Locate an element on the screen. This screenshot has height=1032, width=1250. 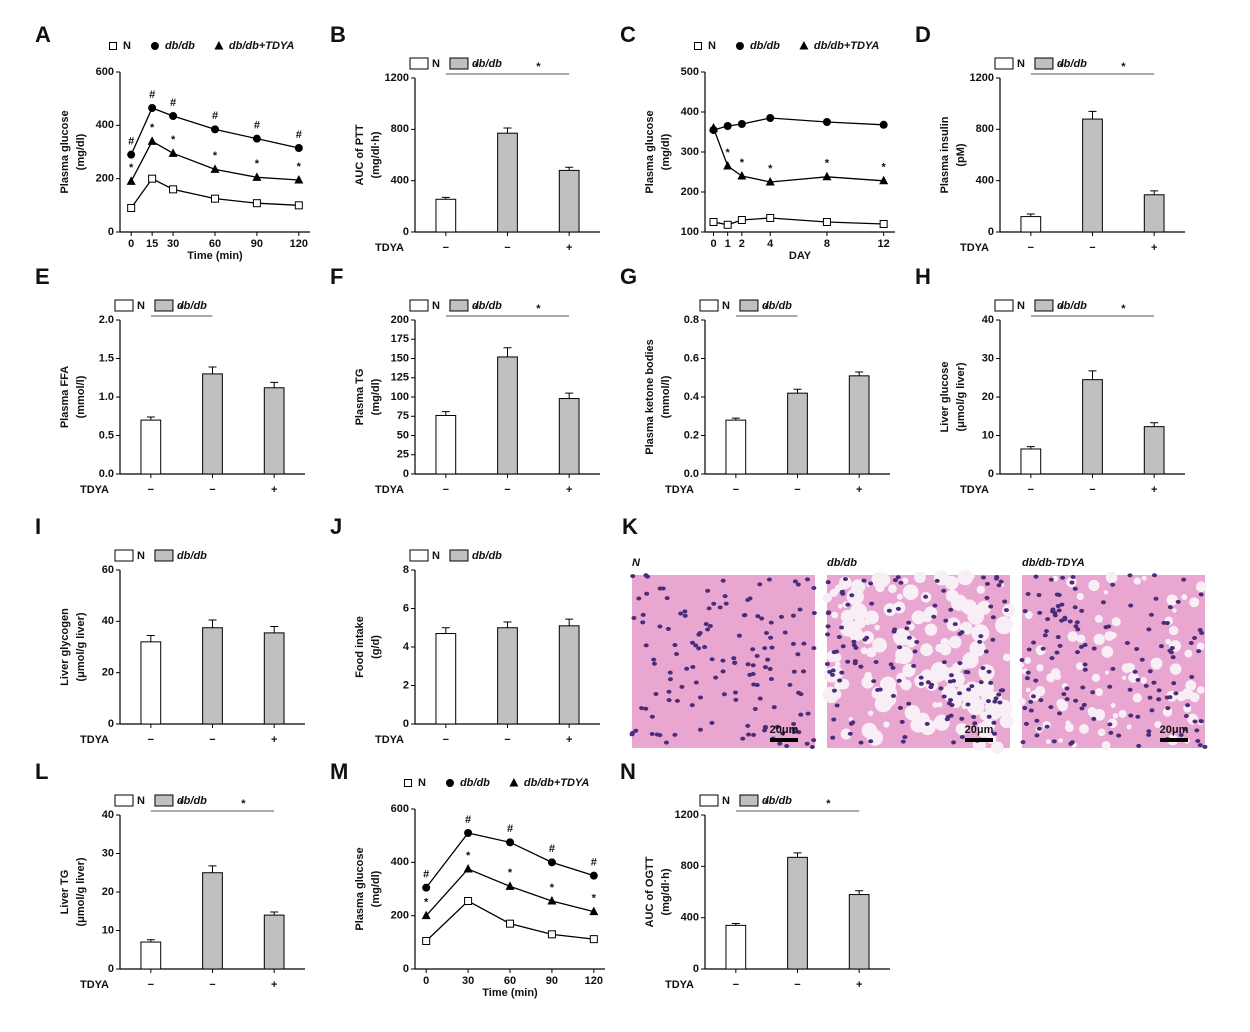
scale-bar is located at coordinates (1174, 740).